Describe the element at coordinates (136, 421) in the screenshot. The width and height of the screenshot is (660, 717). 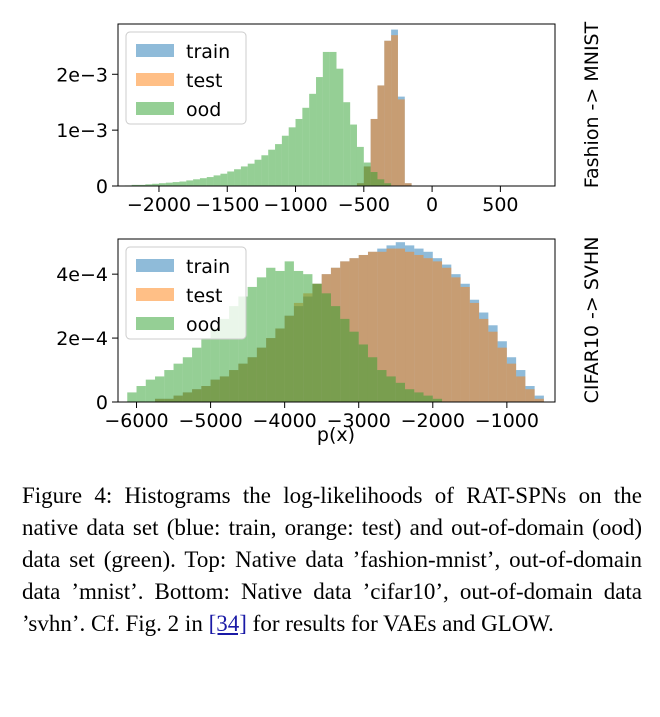
I see `x-tick-label: −6000` at that location.